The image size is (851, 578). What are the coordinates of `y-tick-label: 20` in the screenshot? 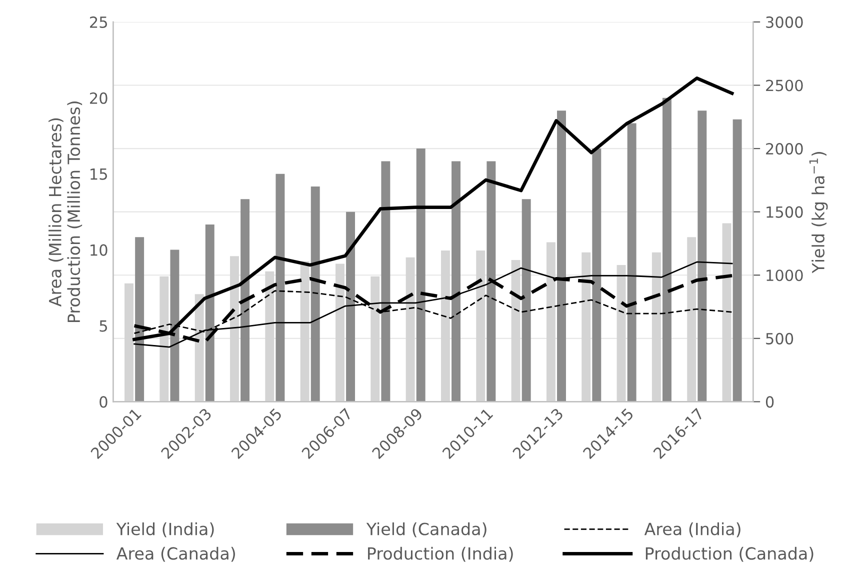 It's located at (99, 98).